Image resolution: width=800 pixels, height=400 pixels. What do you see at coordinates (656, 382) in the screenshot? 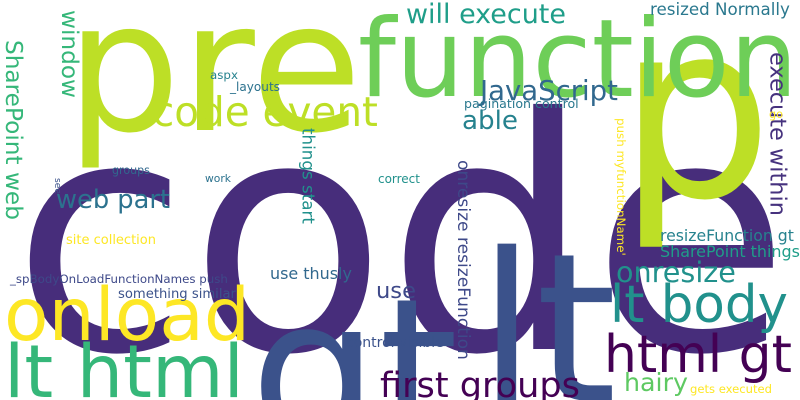
I see `word-hairy: hairy` at bounding box center [656, 382].